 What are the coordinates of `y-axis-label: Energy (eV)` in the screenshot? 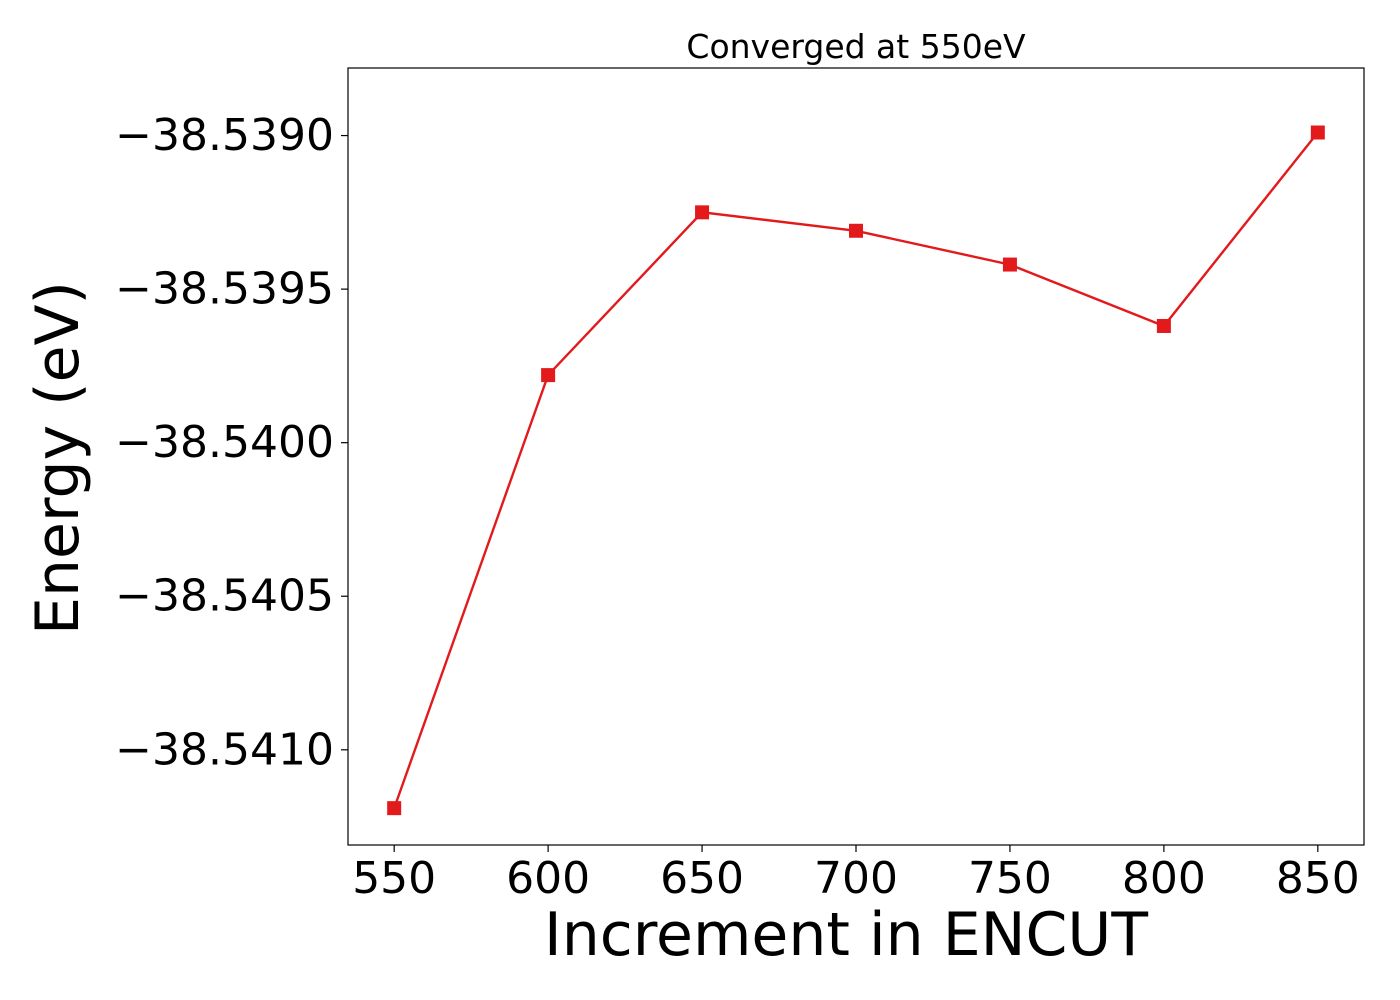 It's located at (58, 458).